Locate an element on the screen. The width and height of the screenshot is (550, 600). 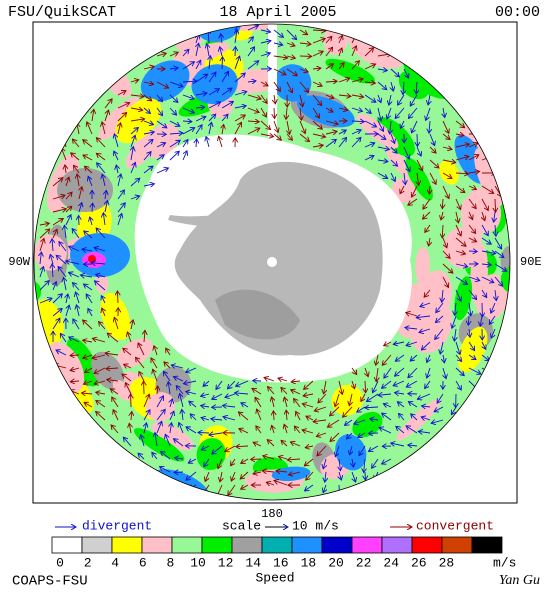
footer-left: COAPS-FSU is located at coordinates (50, 582).